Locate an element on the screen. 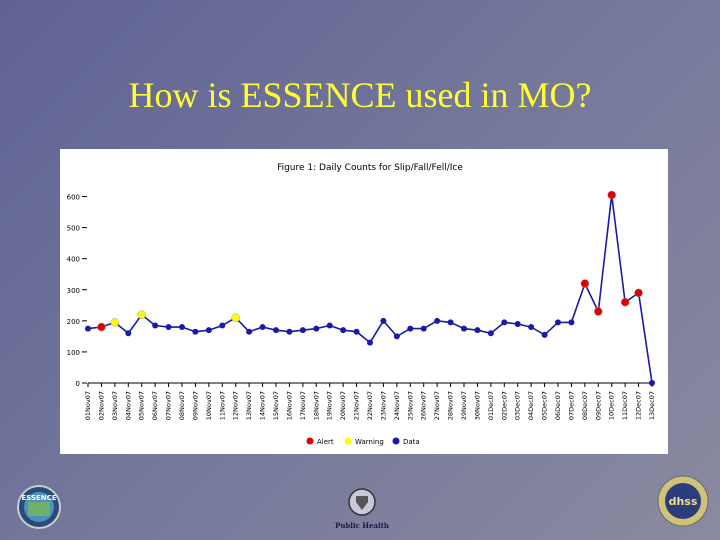  x-tick-label: 10Dec07 is located at coordinates (612, 405).